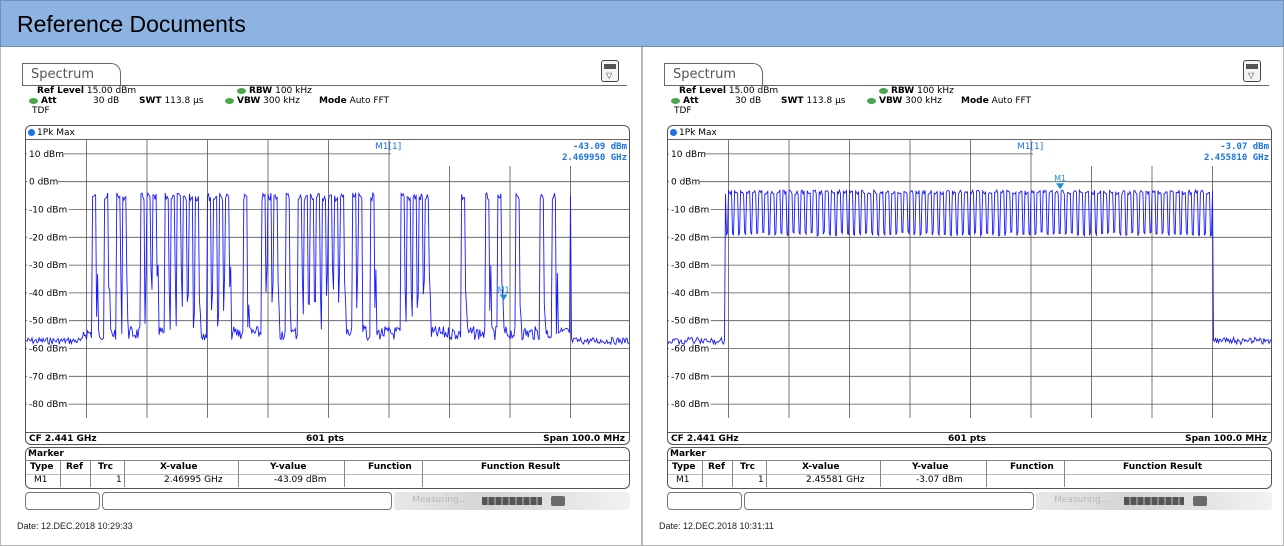 The image size is (1284, 546). What do you see at coordinates (41, 111) in the screenshot?
I see `tdf-label: TDF` at bounding box center [41, 111].